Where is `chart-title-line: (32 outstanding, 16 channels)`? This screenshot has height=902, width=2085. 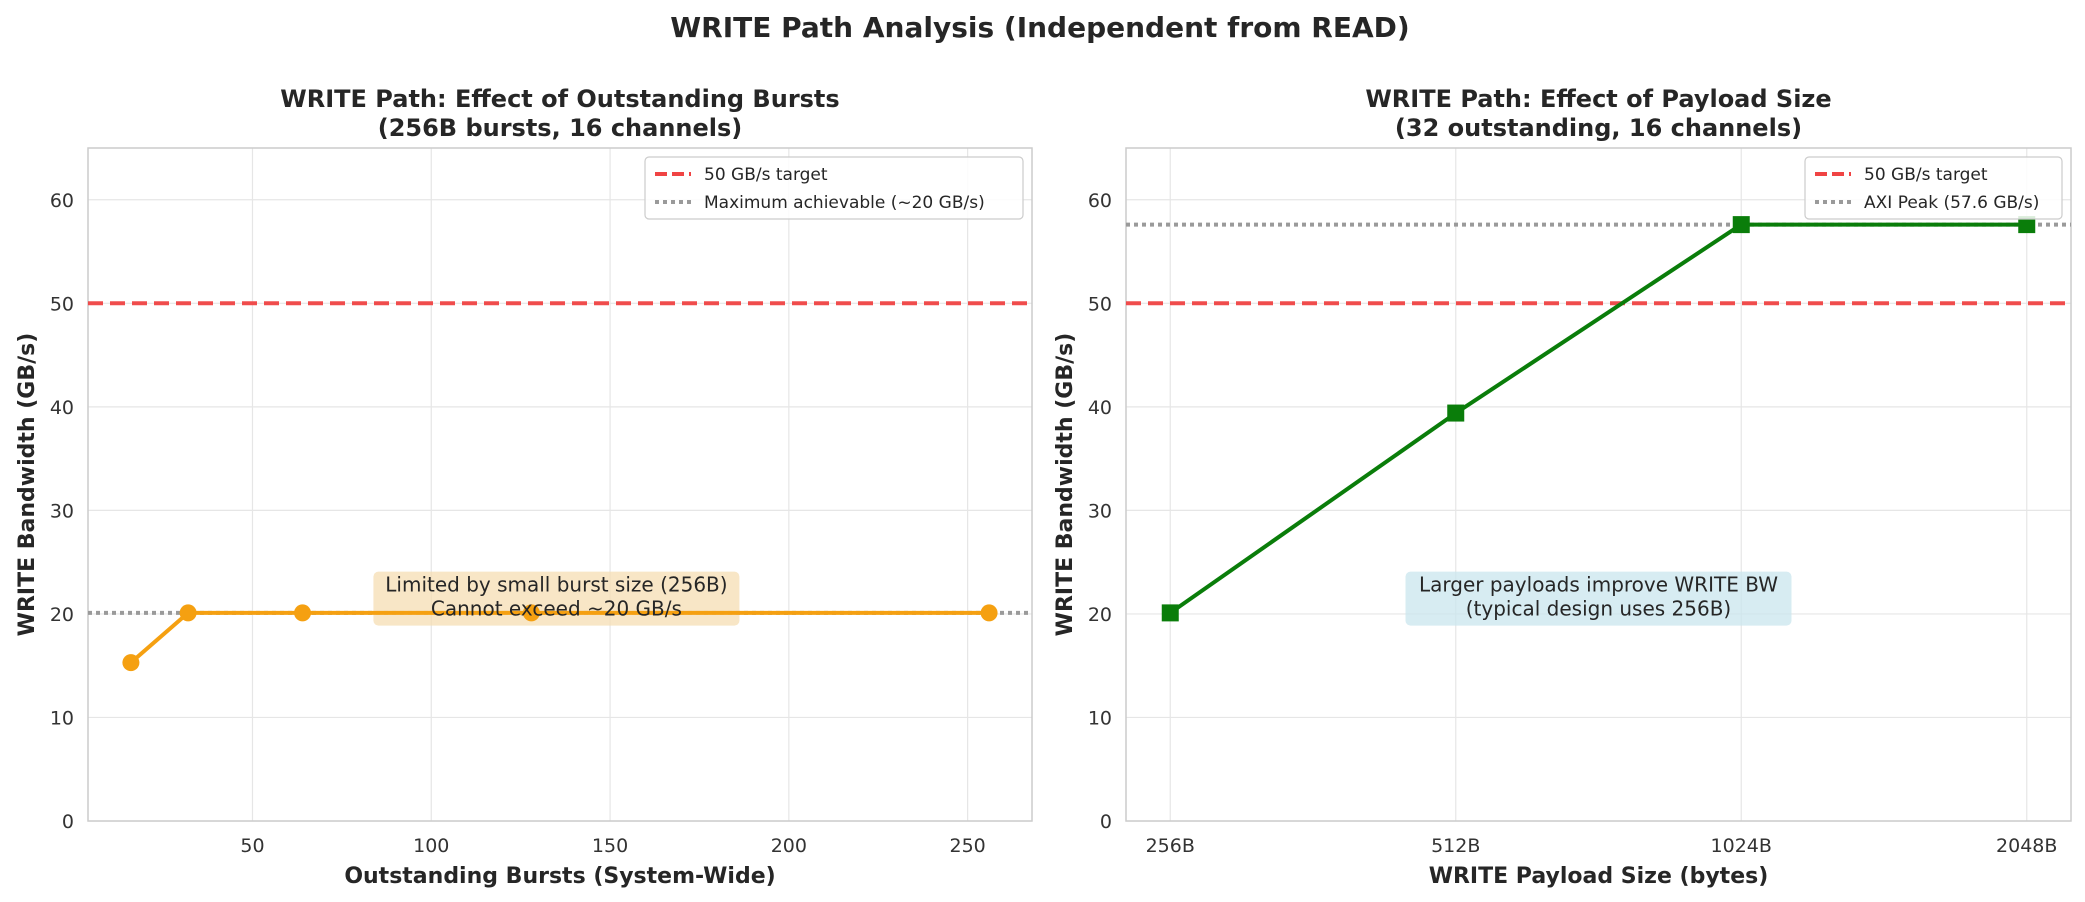 chart-title-line: (32 outstanding, 16 channels) is located at coordinates (1598, 128).